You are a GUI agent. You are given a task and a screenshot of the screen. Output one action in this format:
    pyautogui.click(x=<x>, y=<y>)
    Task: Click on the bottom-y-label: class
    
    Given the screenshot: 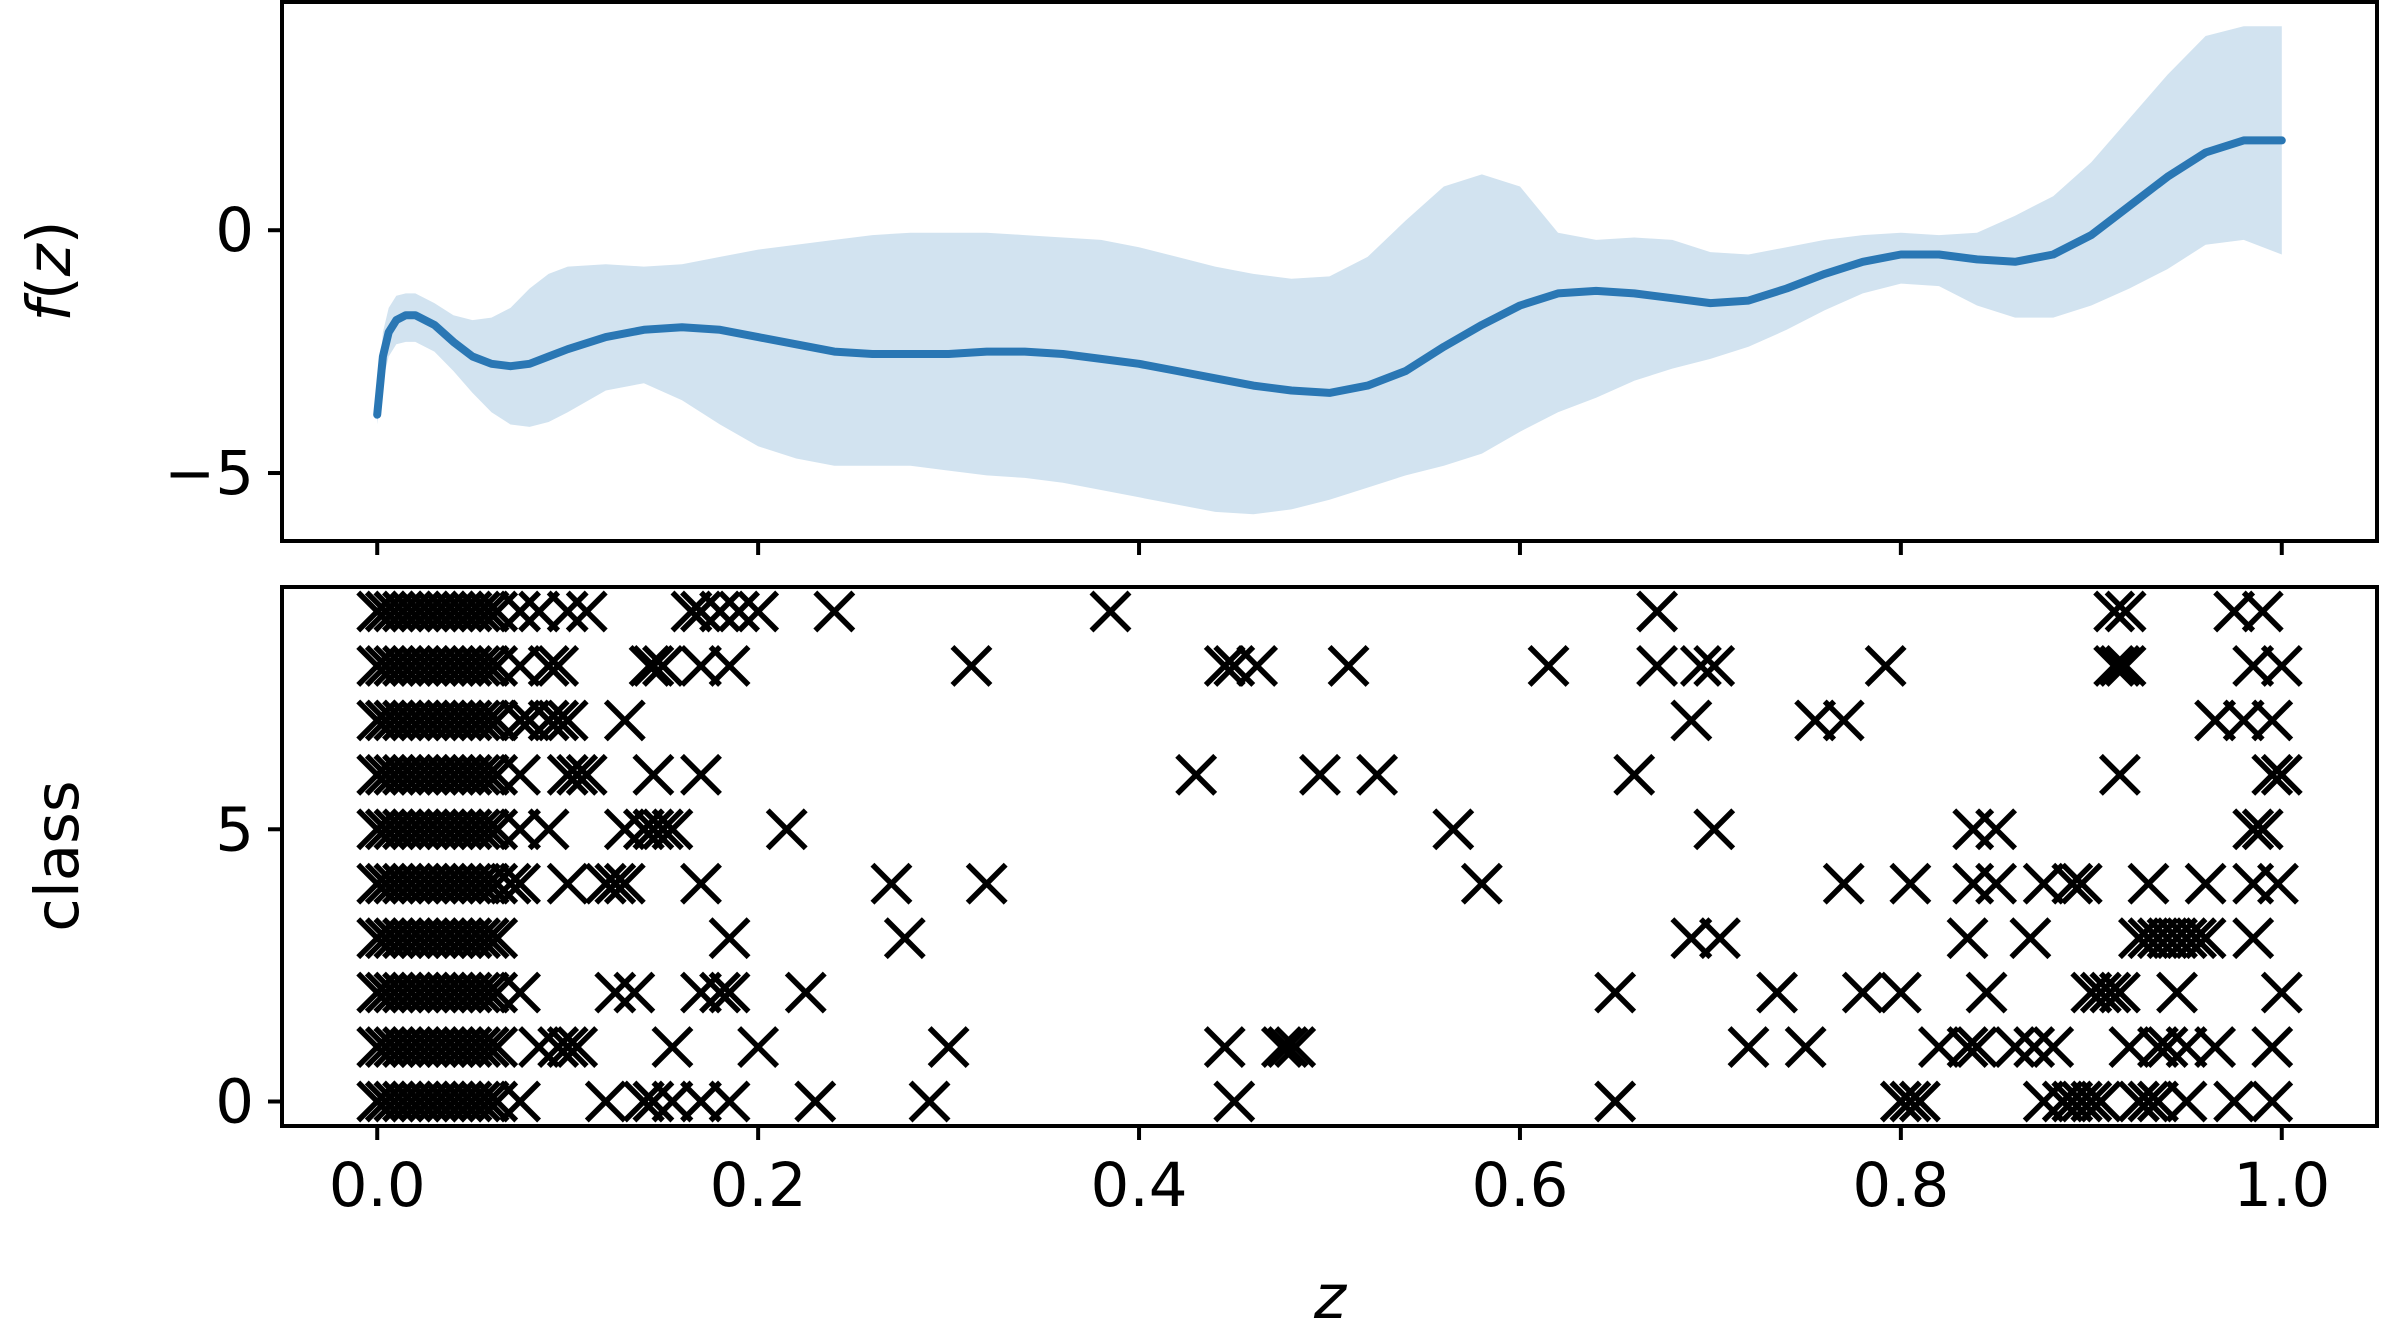 What is the action you would take?
    pyautogui.click(x=57, y=855)
    